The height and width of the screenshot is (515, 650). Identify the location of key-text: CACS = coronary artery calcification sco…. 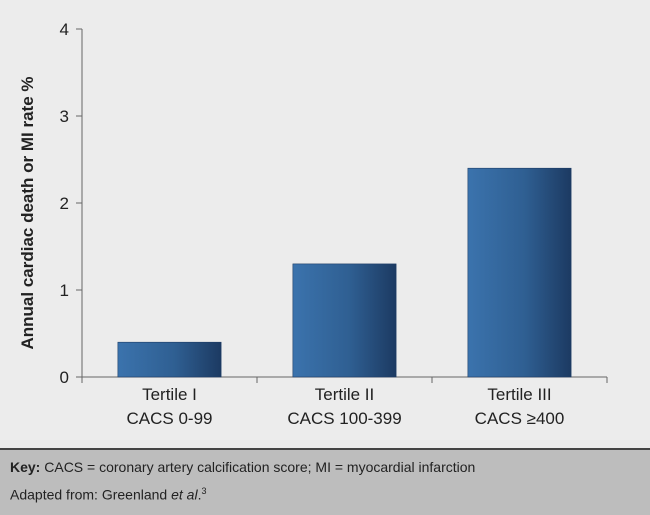
(260, 467).